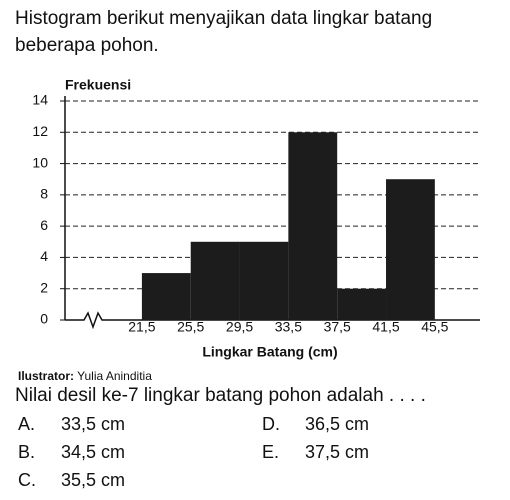 The height and width of the screenshot is (500, 510). Describe the element at coordinates (44, 194) in the screenshot. I see `y-tick-label: 8` at that location.